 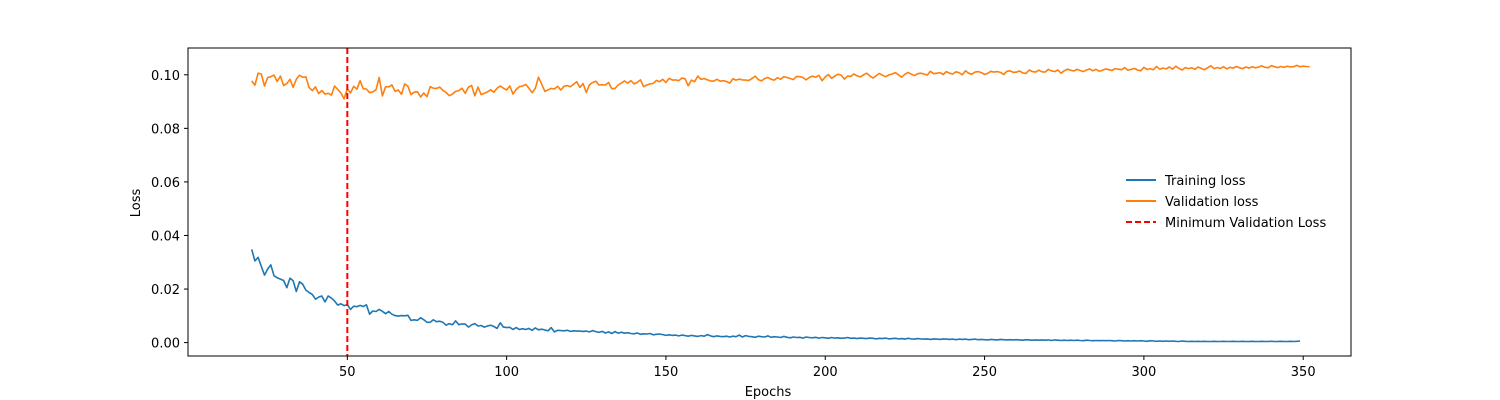 What do you see at coordinates (1205, 181) in the screenshot?
I see `legend-label-training-loss: Training loss` at bounding box center [1205, 181].